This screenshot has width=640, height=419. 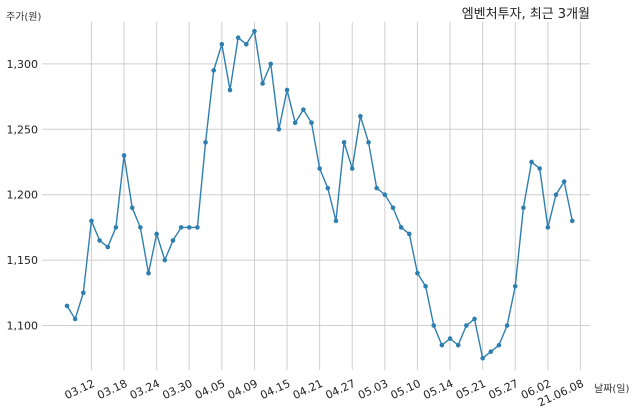 What do you see at coordinates (438, 389) in the screenshot?
I see `x-tick-label: 05.14` at bounding box center [438, 389].